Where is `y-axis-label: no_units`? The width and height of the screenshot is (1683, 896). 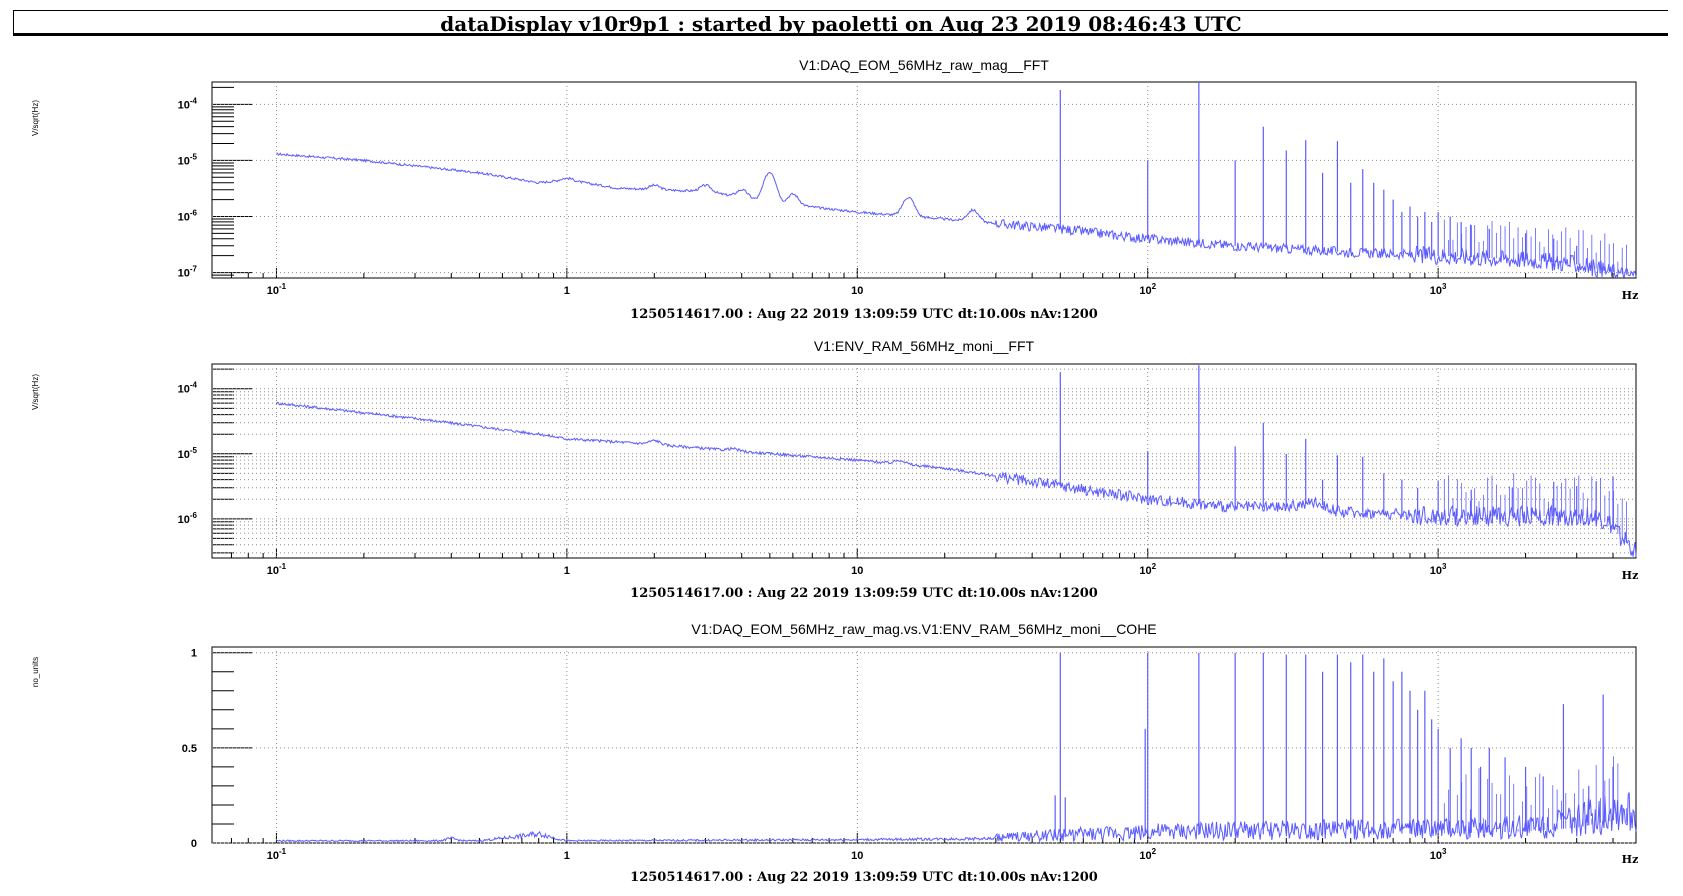
y-axis-label: no_units is located at coordinates (35, 672).